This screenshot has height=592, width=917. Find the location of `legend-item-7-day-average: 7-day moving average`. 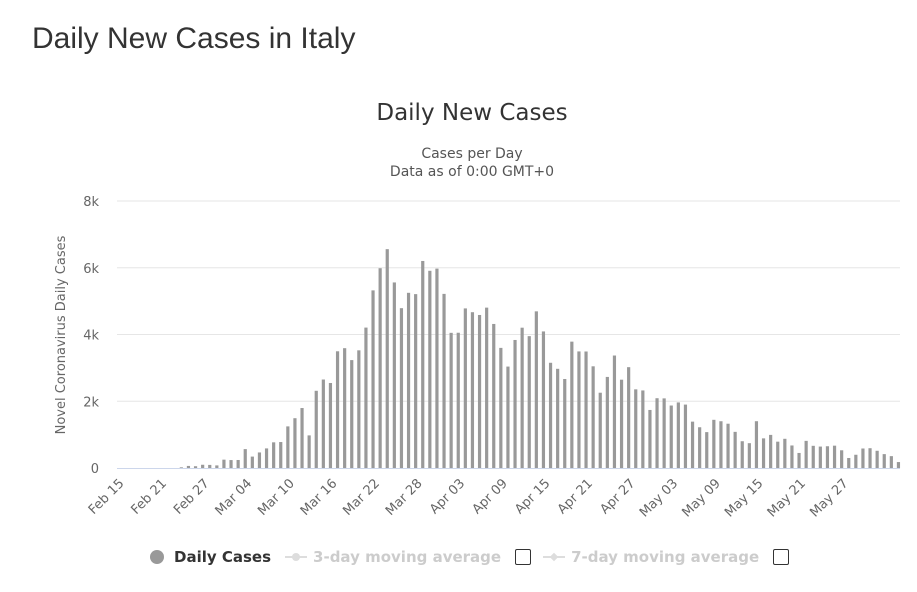

legend-item-7-day-average: 7-day moving average is located at coordinates (651, 557).